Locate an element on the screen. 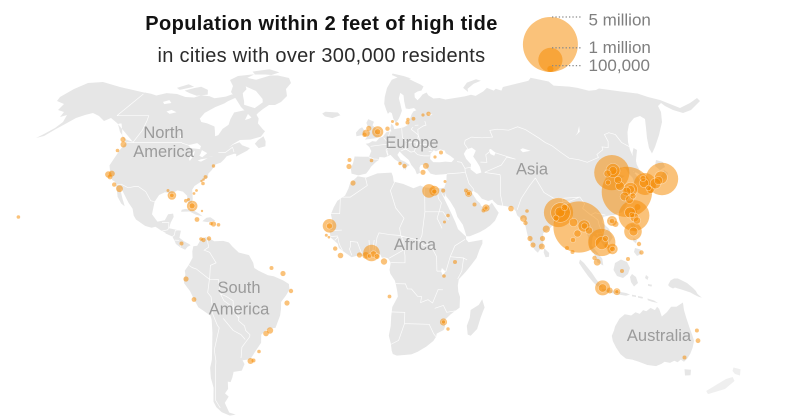  svg-text: 5 million is located at coordinates (620, 19).